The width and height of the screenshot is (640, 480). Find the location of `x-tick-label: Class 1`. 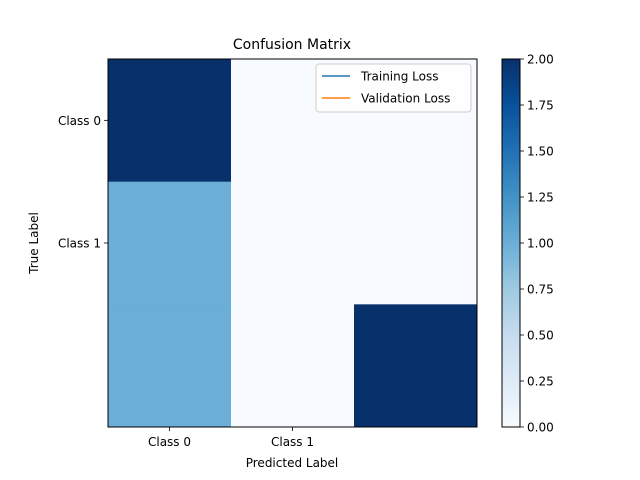

x-tick-label: Class 1 is located at coordinates (292, 442).